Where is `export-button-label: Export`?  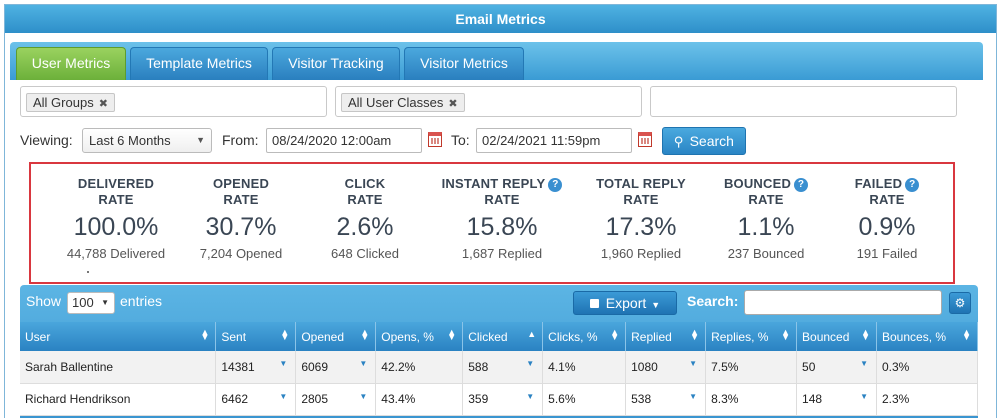 export-button-label: Export is located at coordinates (626, 303).